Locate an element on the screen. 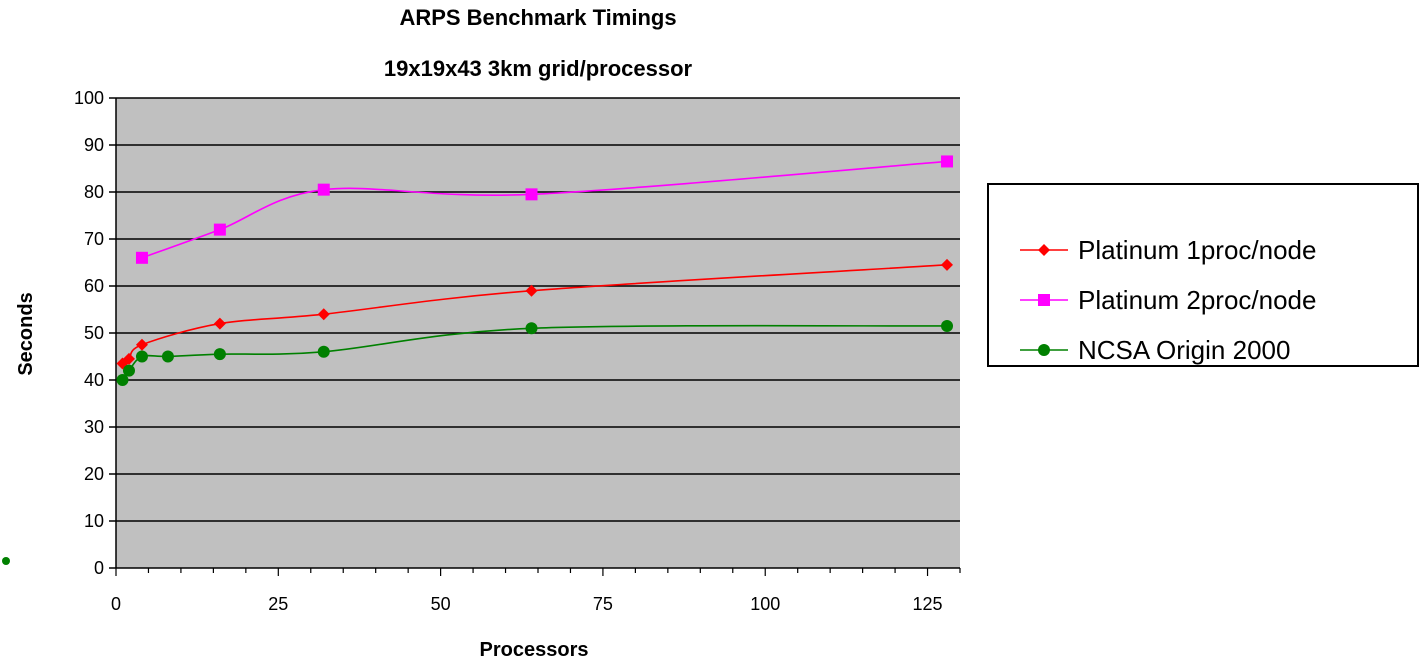  x-tick-label: 100 is located at coordinates (765, 604).